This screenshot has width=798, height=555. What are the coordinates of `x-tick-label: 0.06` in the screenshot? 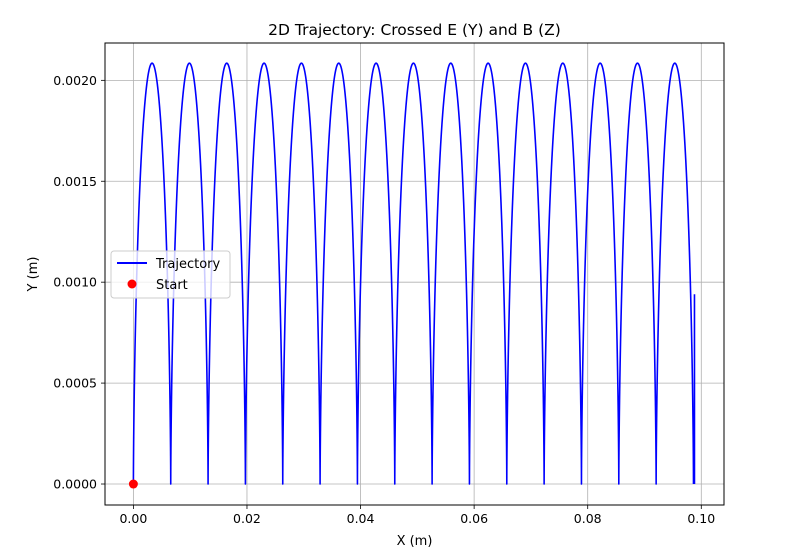 It's located at (474, 518).